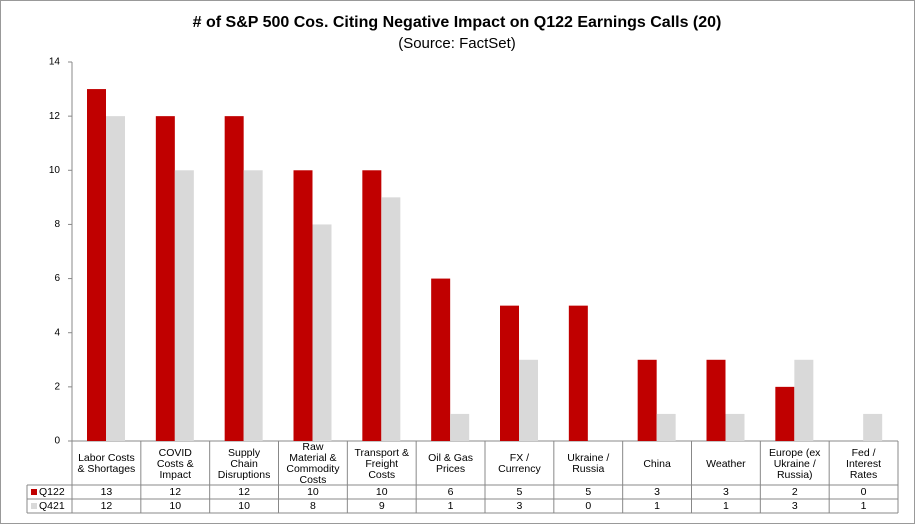 Image resolution: width=915 pixels, height=524 pixels. What do you see at coordinates (57, 386) in the screenshot?
I see `y-tick-label: 2` at bounding box center [57, 386].